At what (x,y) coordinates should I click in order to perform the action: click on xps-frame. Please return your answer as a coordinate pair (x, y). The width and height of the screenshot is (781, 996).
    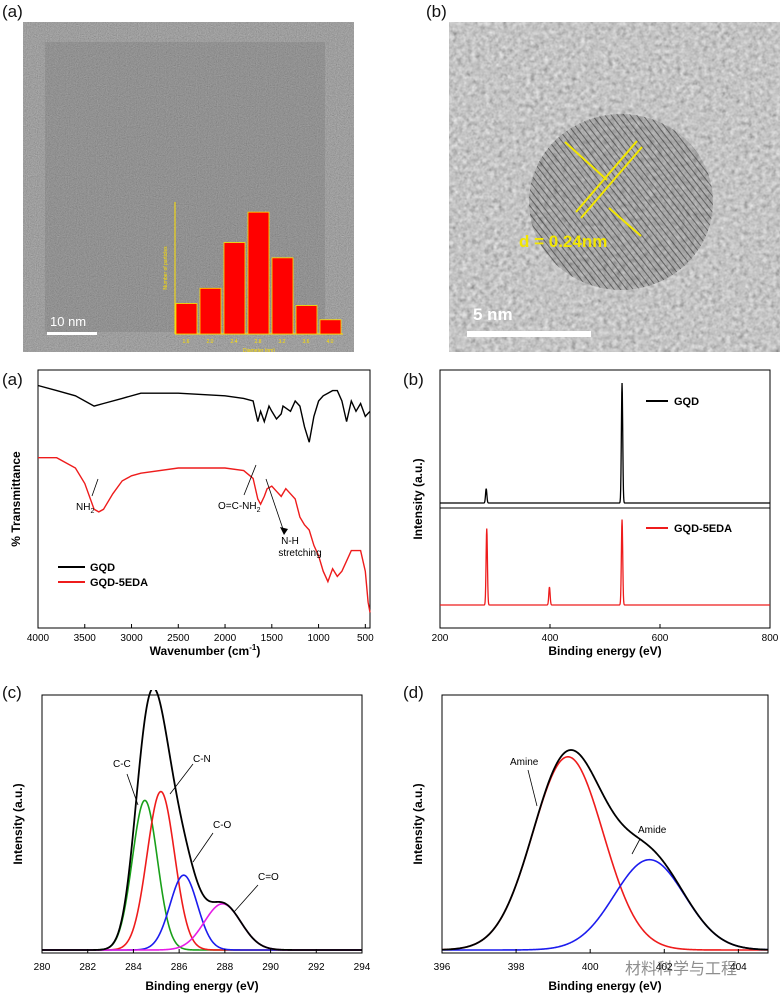
    Looking at the image, I should click on (605, 499).